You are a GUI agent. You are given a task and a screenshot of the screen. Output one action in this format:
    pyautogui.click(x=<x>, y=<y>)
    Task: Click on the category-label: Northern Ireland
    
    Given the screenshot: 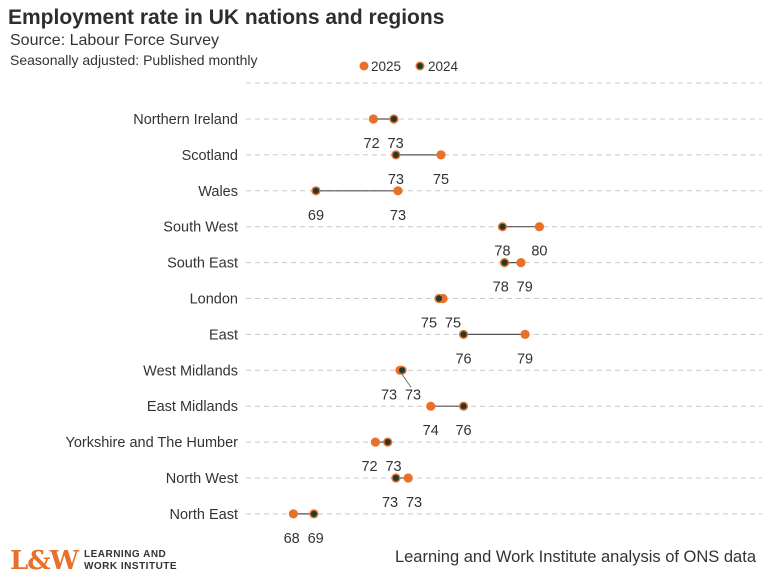 What is the action you would take?
    pyautogui.click(x=185, y=120)
    